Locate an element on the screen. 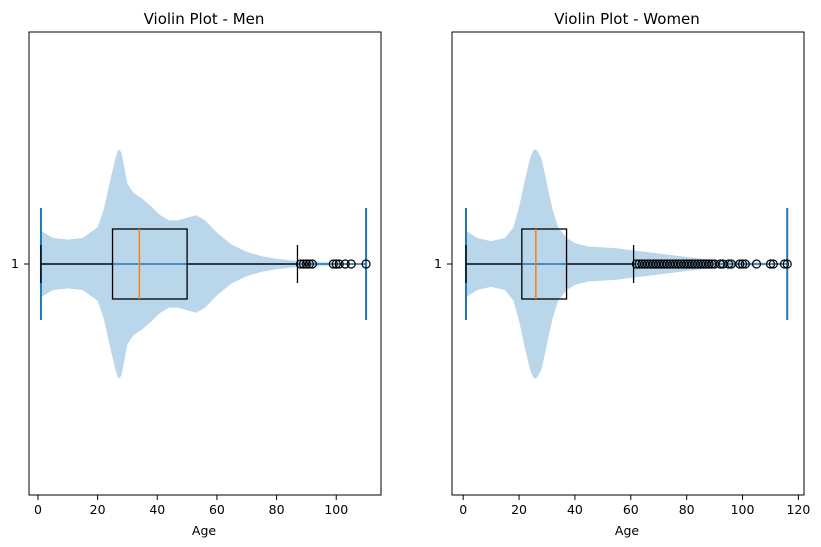  x-tick-label-women: 0 is located at coordinates (463, 509).